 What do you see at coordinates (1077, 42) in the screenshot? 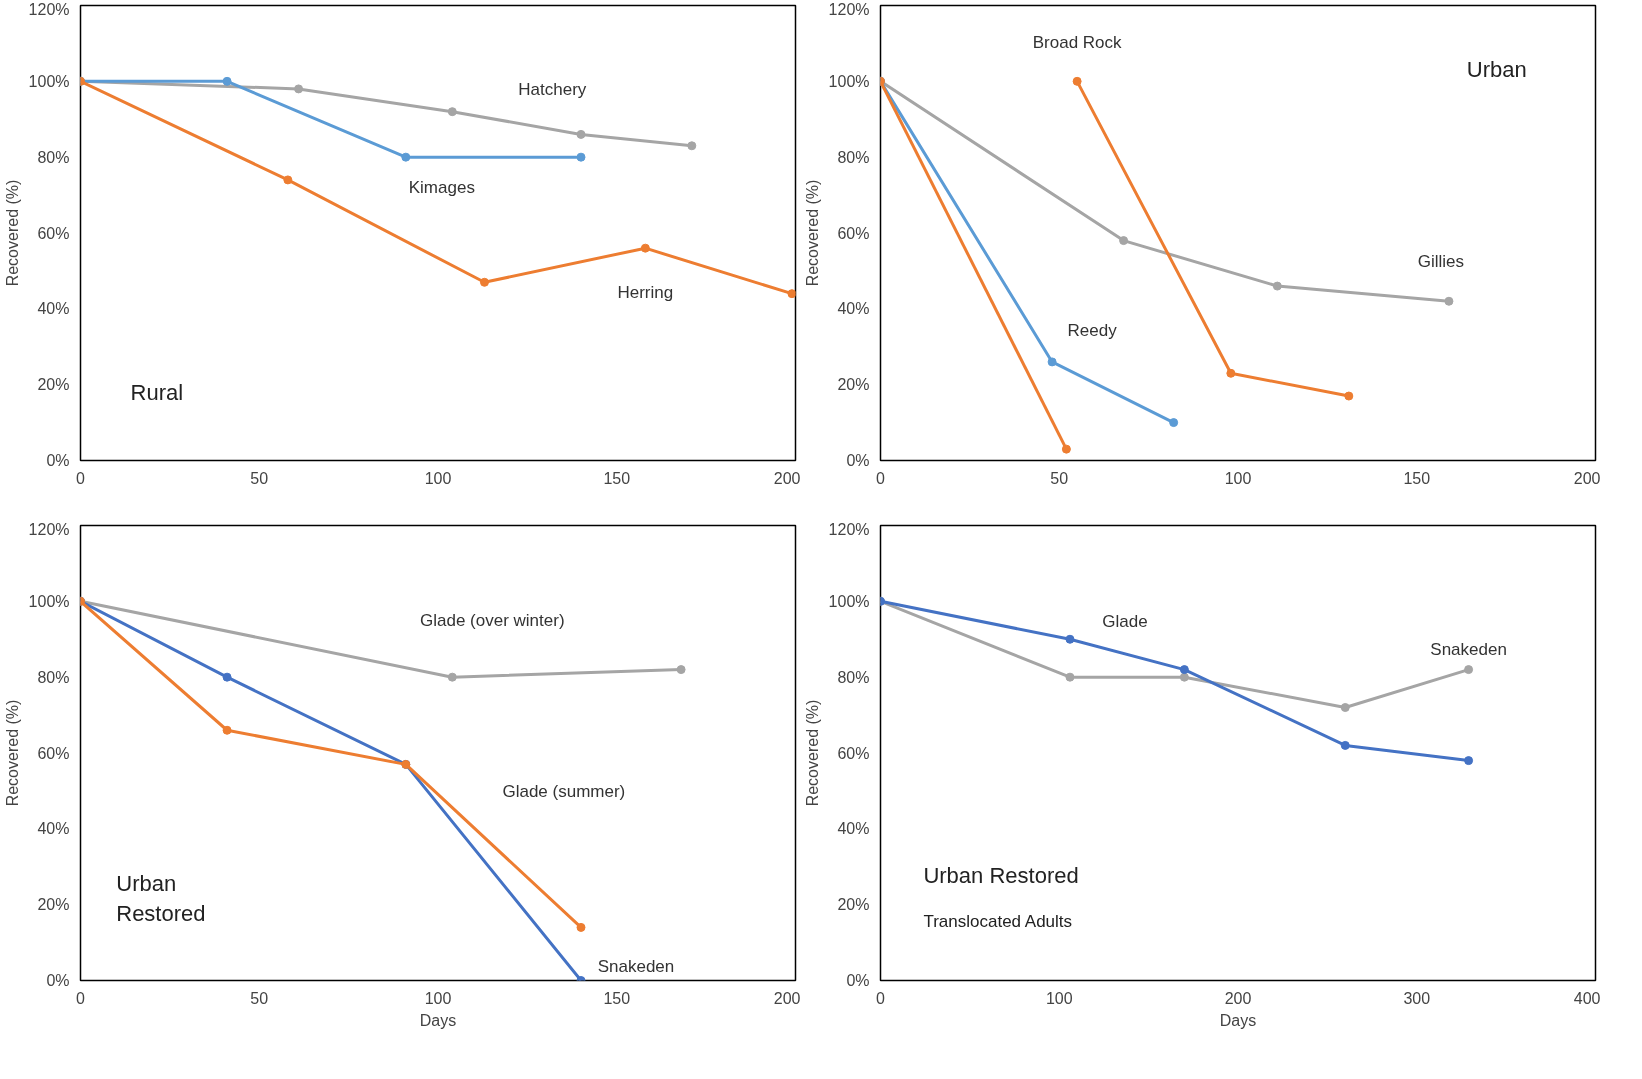
I see `text: Broad Rock` at bounding box center [1077, 42].